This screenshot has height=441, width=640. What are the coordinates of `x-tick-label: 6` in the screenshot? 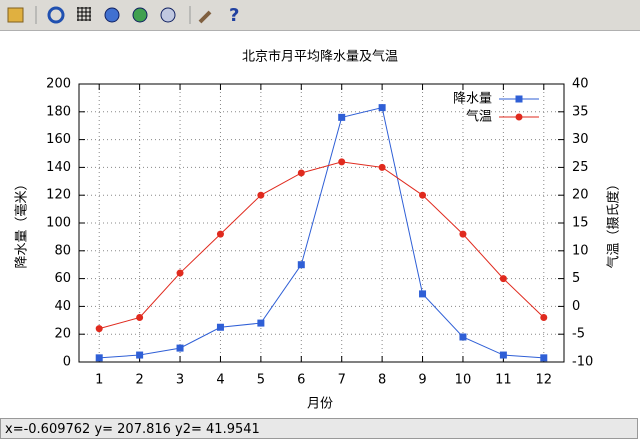 It's located at (301, 380).